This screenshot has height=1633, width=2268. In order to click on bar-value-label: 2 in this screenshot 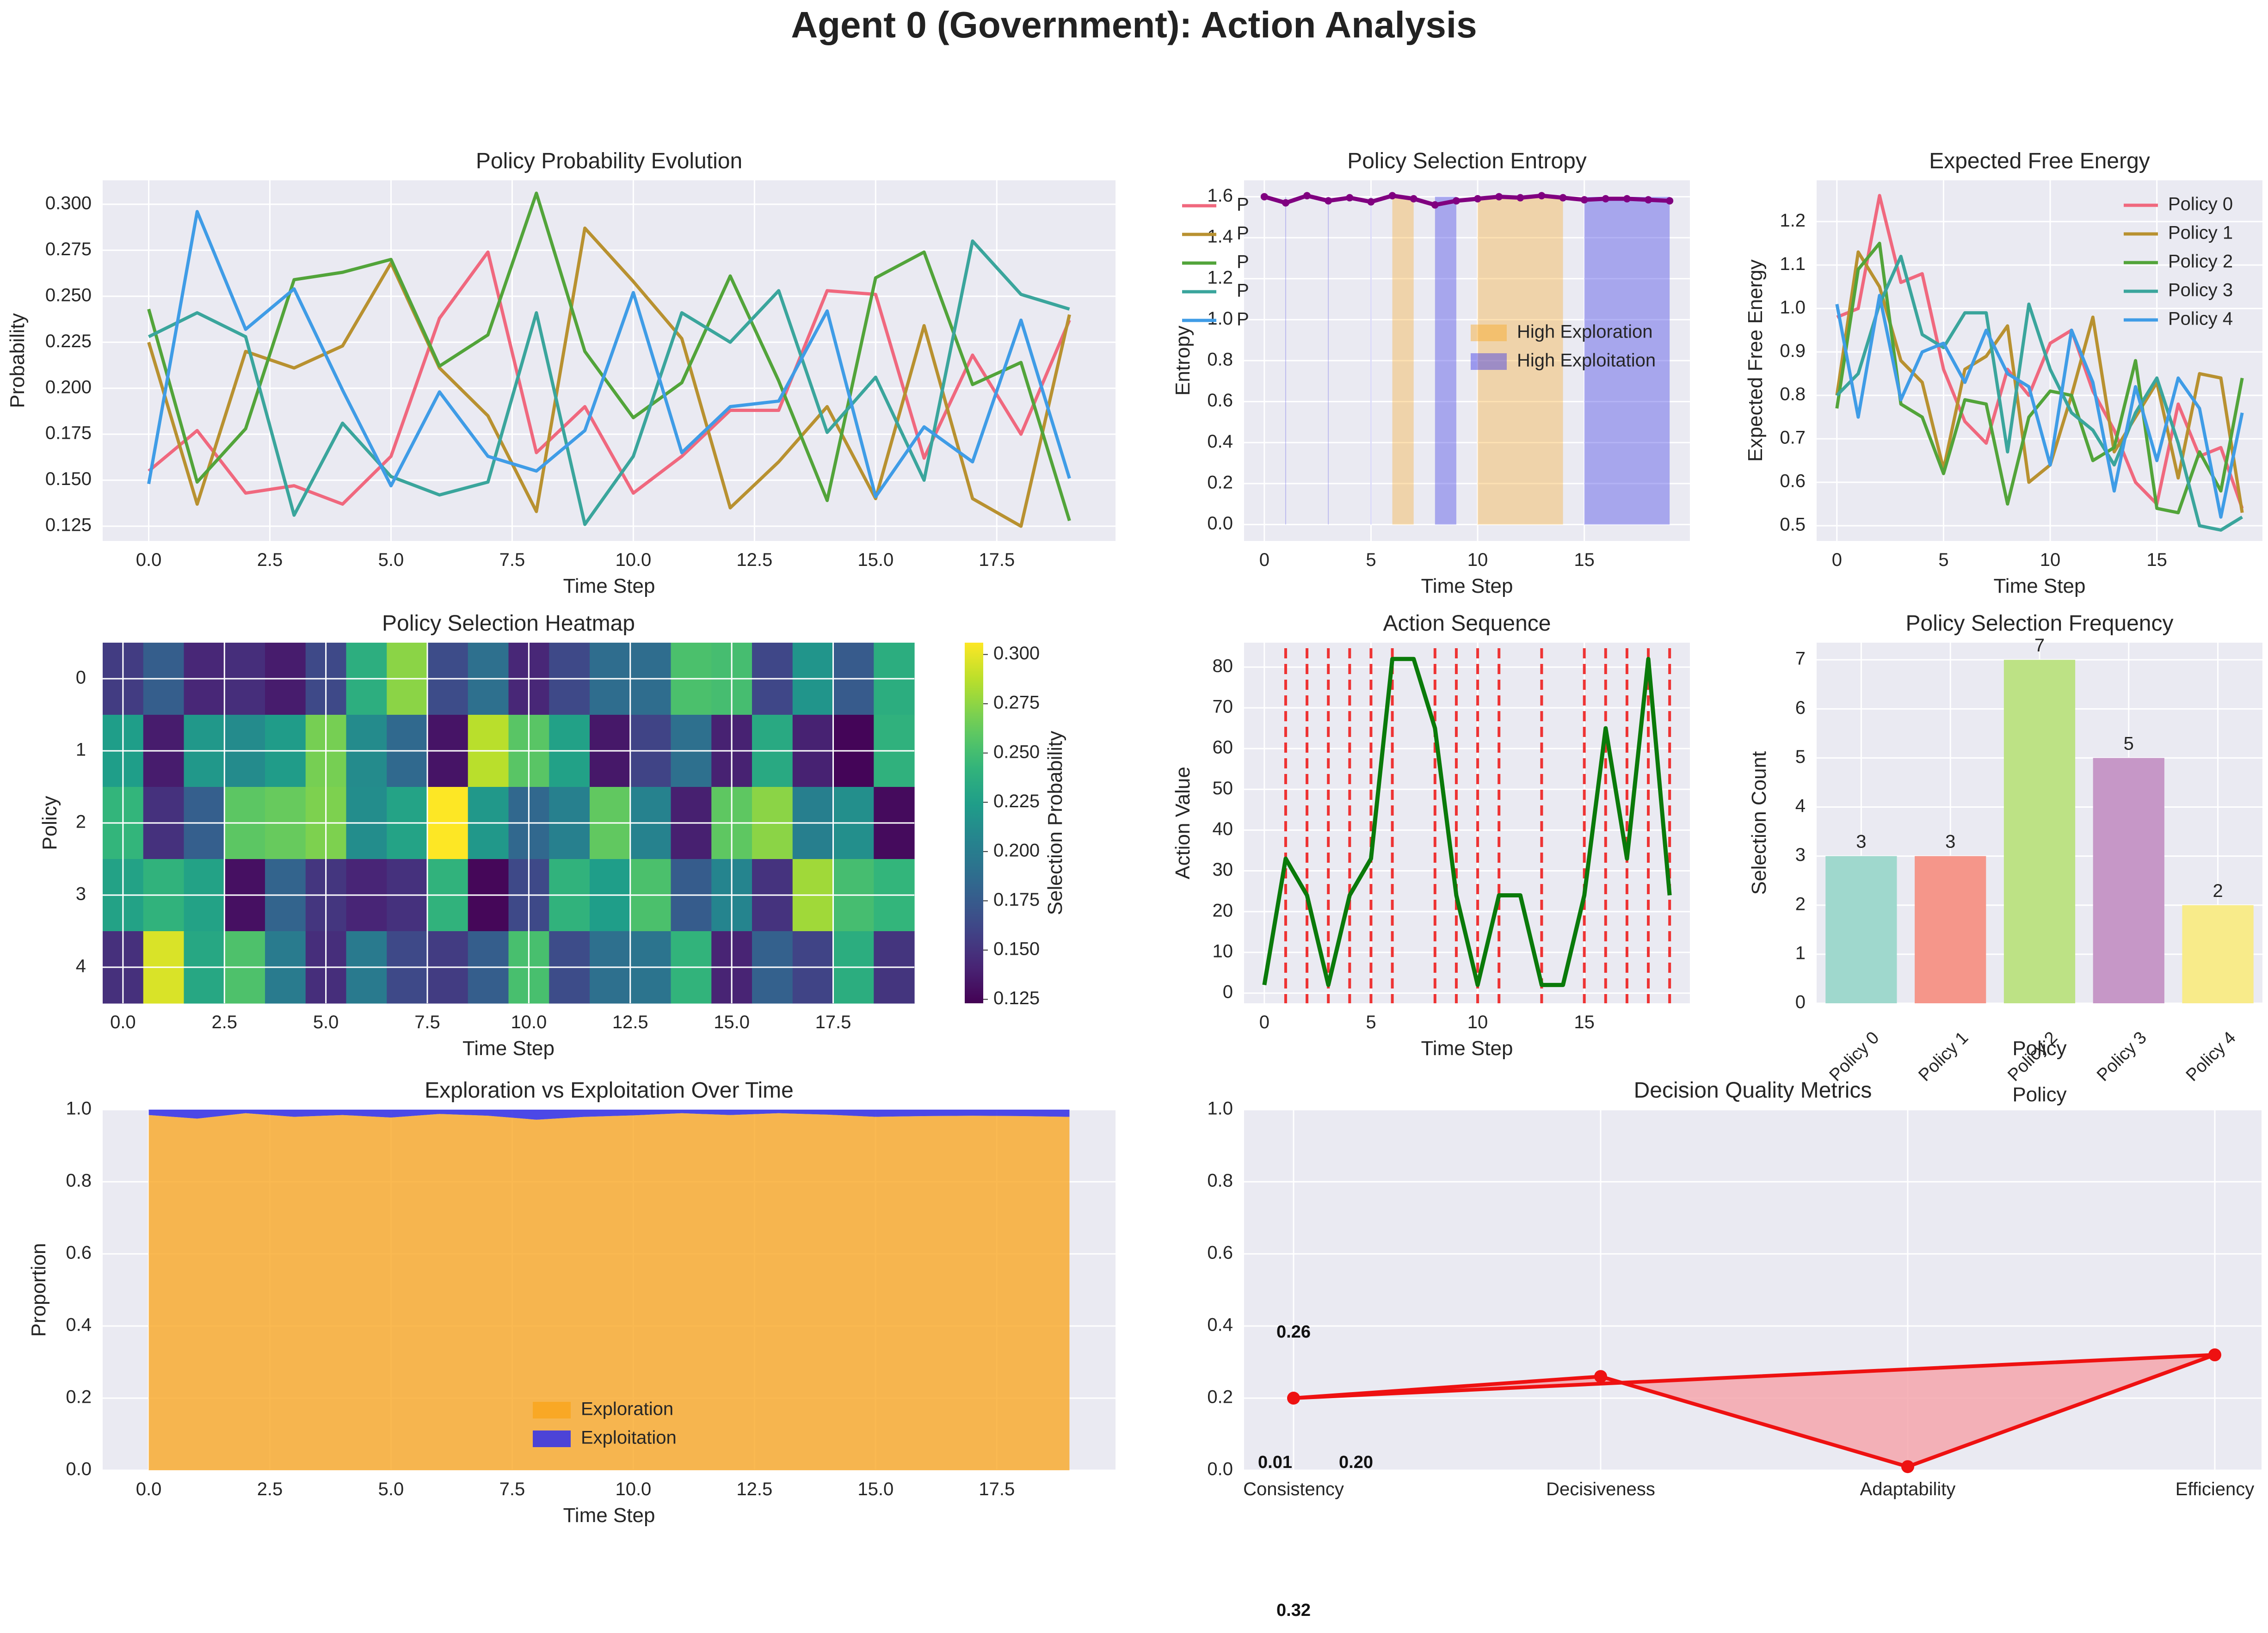, I will do `click(2218, 891)`.